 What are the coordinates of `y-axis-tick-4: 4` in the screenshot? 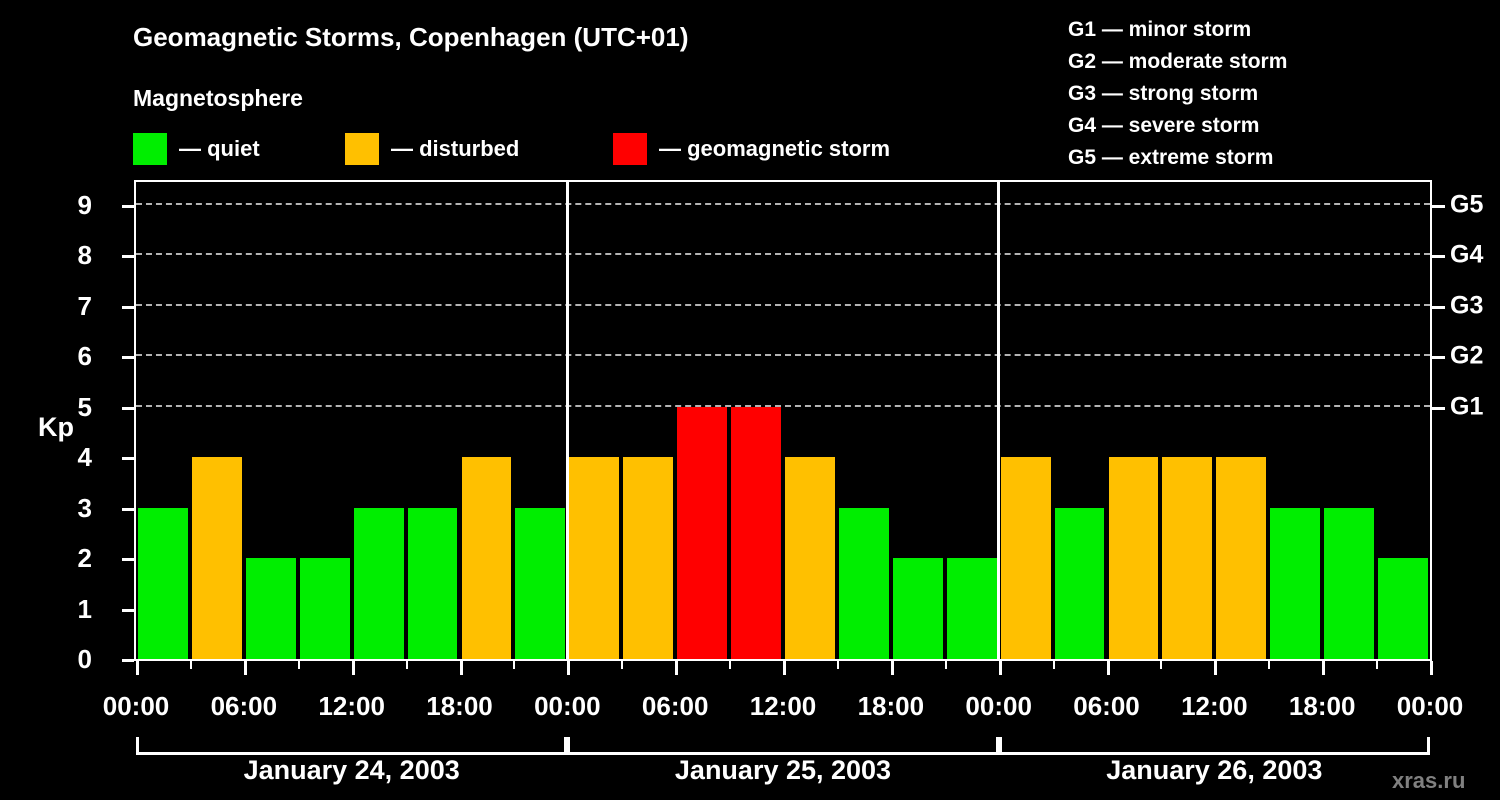 It's located at (84, 457).